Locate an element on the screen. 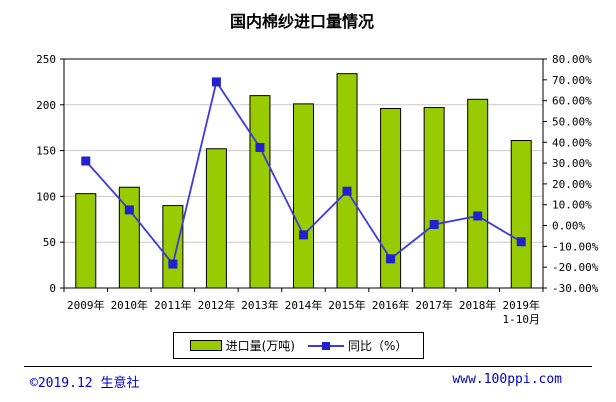 This screenshot has height=402, width=616. left-axis-label: 100 is located at coordinates (46, 196).